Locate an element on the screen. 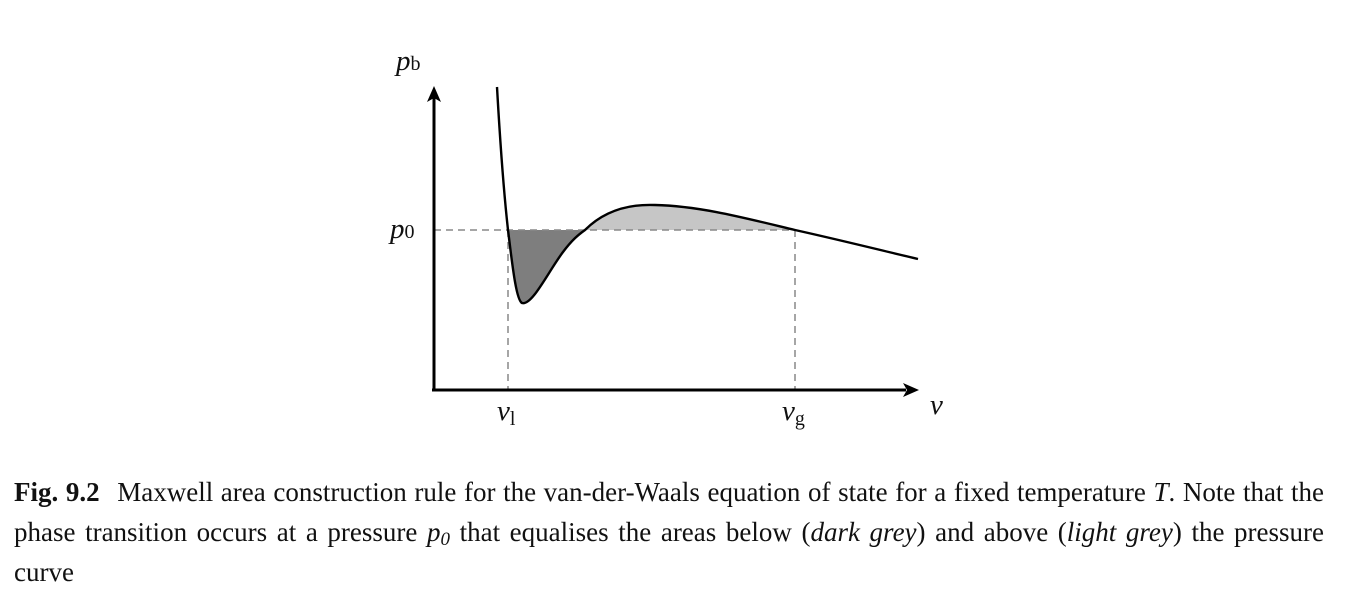 The width and height of the screenshot is (1352, 606). y-axis-arrow is located at coordinates (434, 94).